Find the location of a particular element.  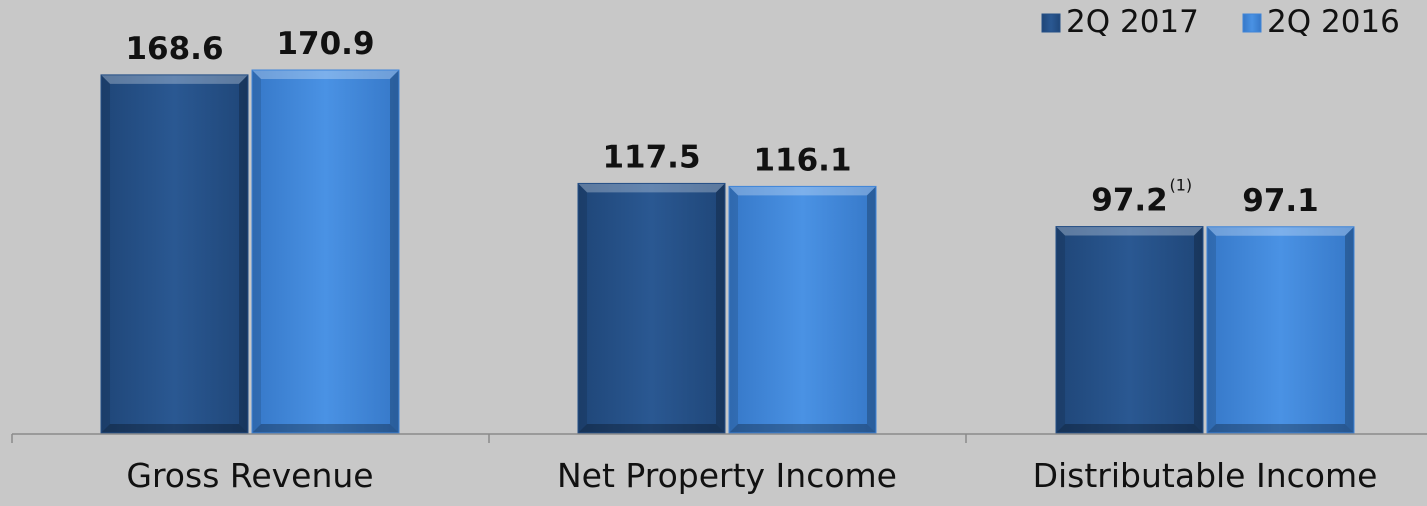

bar-2q-2016-distributable-income is located at coordinates (1280, 330).